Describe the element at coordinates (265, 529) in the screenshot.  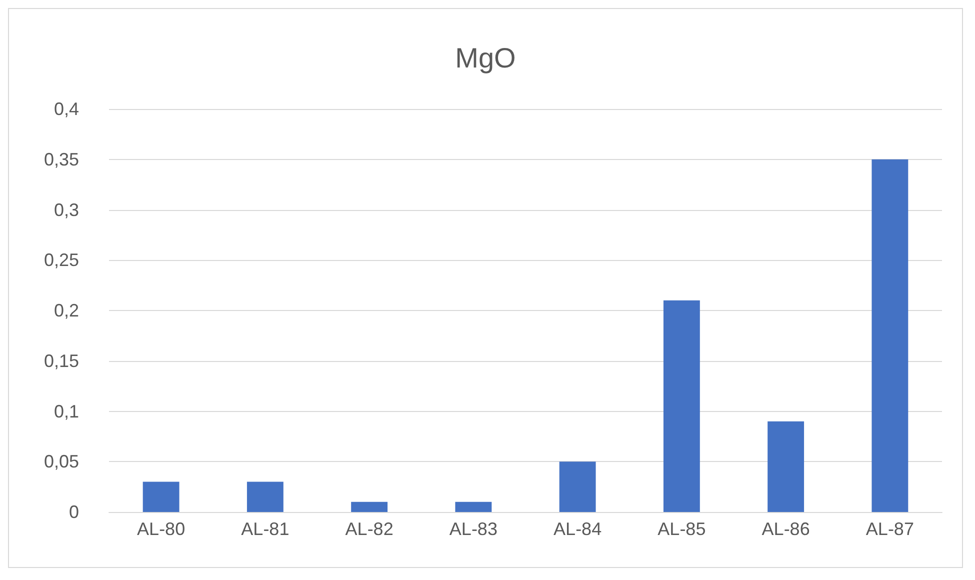
I see `x-tick-label: AL-81` at that location.